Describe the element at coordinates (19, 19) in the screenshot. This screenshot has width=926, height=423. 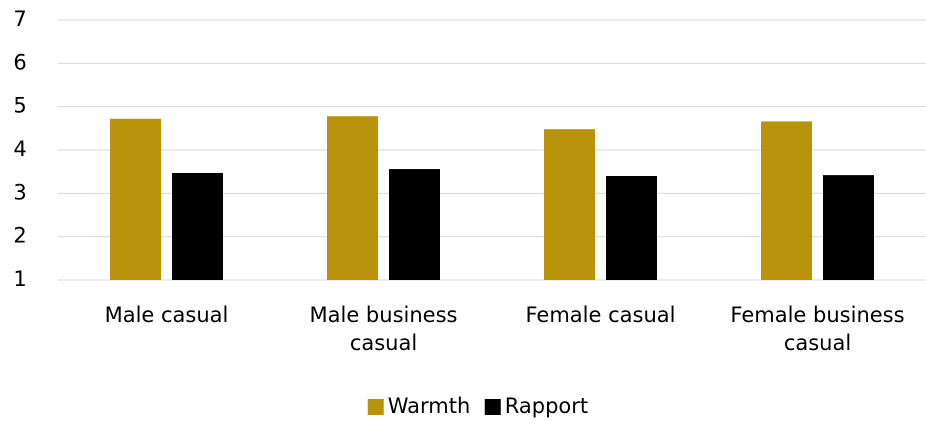
I see `y-tick-label: 7` at that location.